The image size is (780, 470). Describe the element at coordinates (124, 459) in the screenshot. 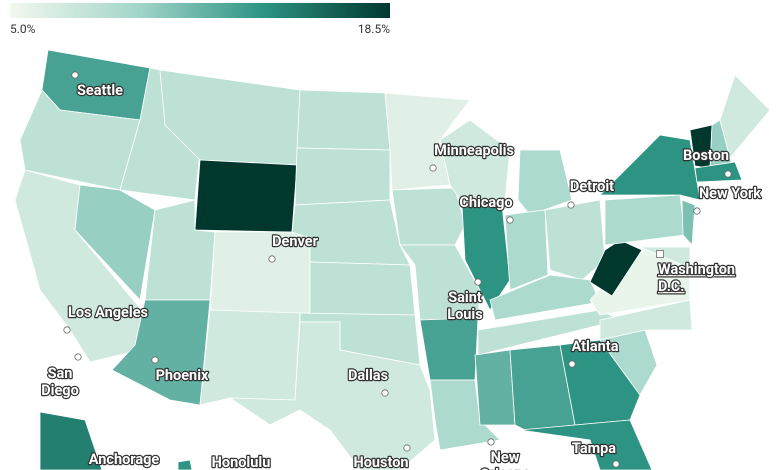

I see `city-label: Anchorage` at that location.